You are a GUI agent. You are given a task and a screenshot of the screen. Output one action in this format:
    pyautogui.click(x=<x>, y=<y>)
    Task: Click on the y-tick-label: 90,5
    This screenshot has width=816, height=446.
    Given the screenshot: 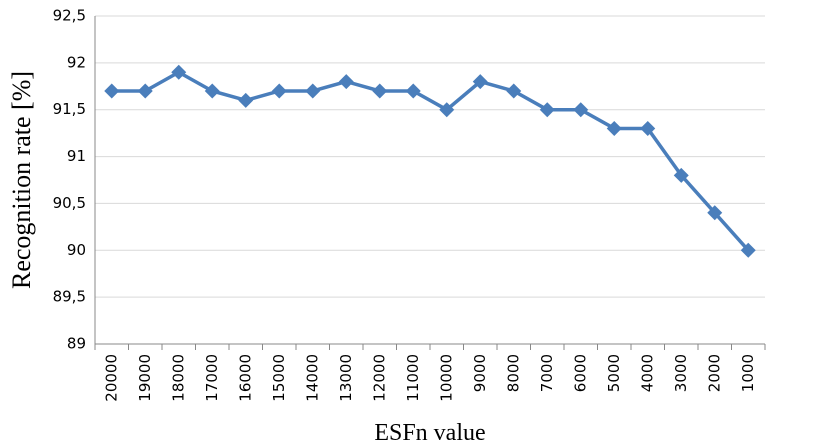 What is the action you would take?
    pyautogui.click(x=69, y=203)
    